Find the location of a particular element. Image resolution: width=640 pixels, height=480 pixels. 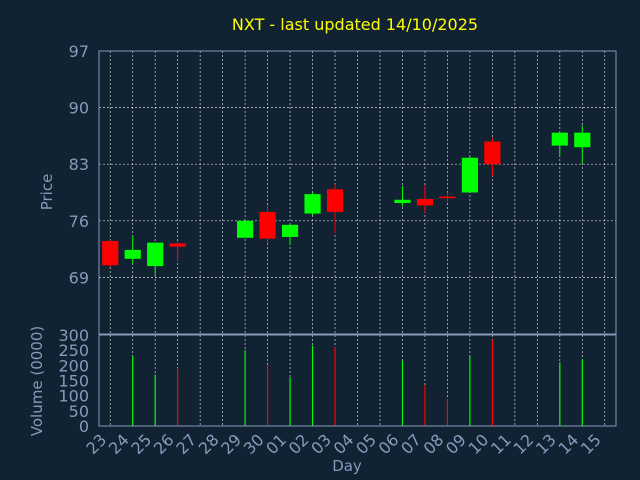

price-axis-label: Price is located at coordinates (47, 192).